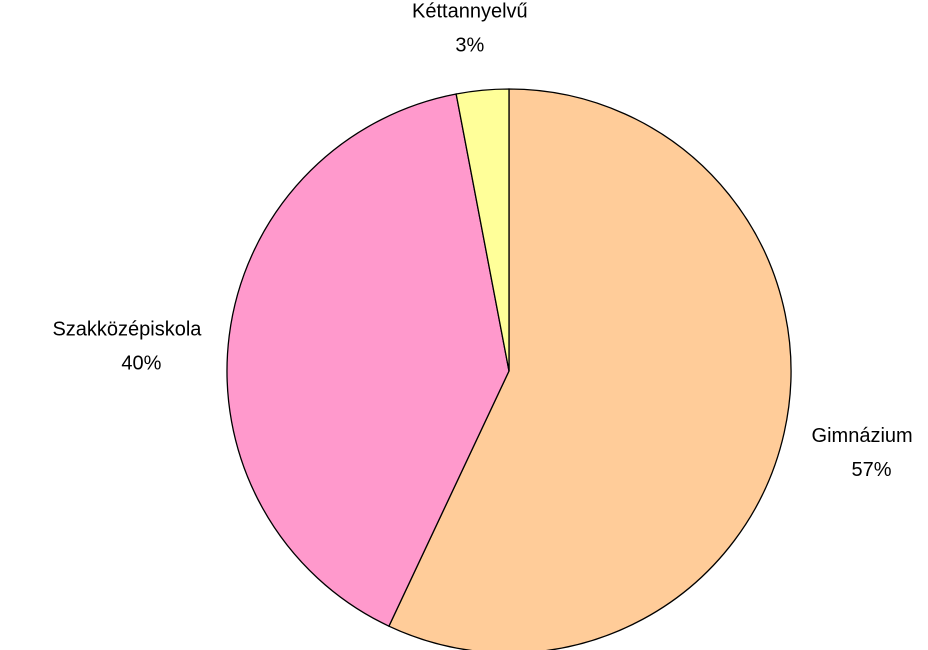 Image resolution: width=928 pixels, height=650 pixels. What do you see at coordinates (469, 46) in the screenshot?
I see `slice-value-label: 3%` at bounding box center [469, 46].